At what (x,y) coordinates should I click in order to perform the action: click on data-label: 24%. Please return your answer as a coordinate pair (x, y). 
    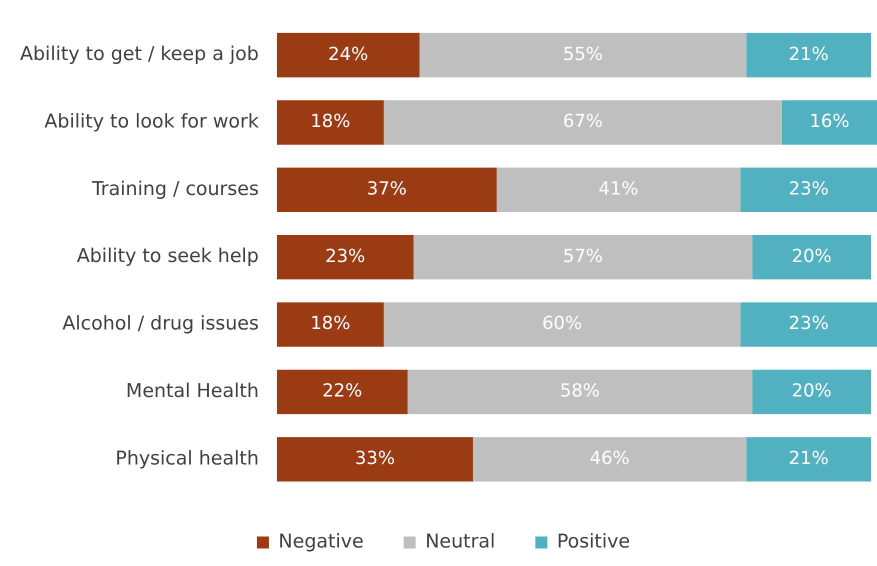
    Looking at the image, I should click on (348, 54).